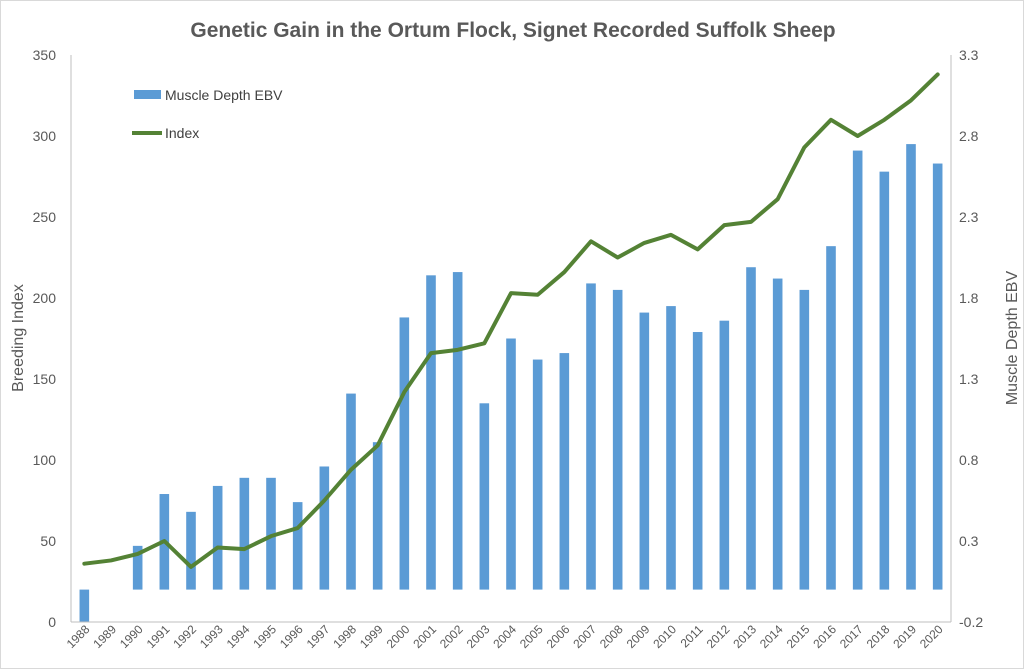 This screenshot has width=1024, height=670. I want to click on right-tick-label: 2.3, so click(969, 217).